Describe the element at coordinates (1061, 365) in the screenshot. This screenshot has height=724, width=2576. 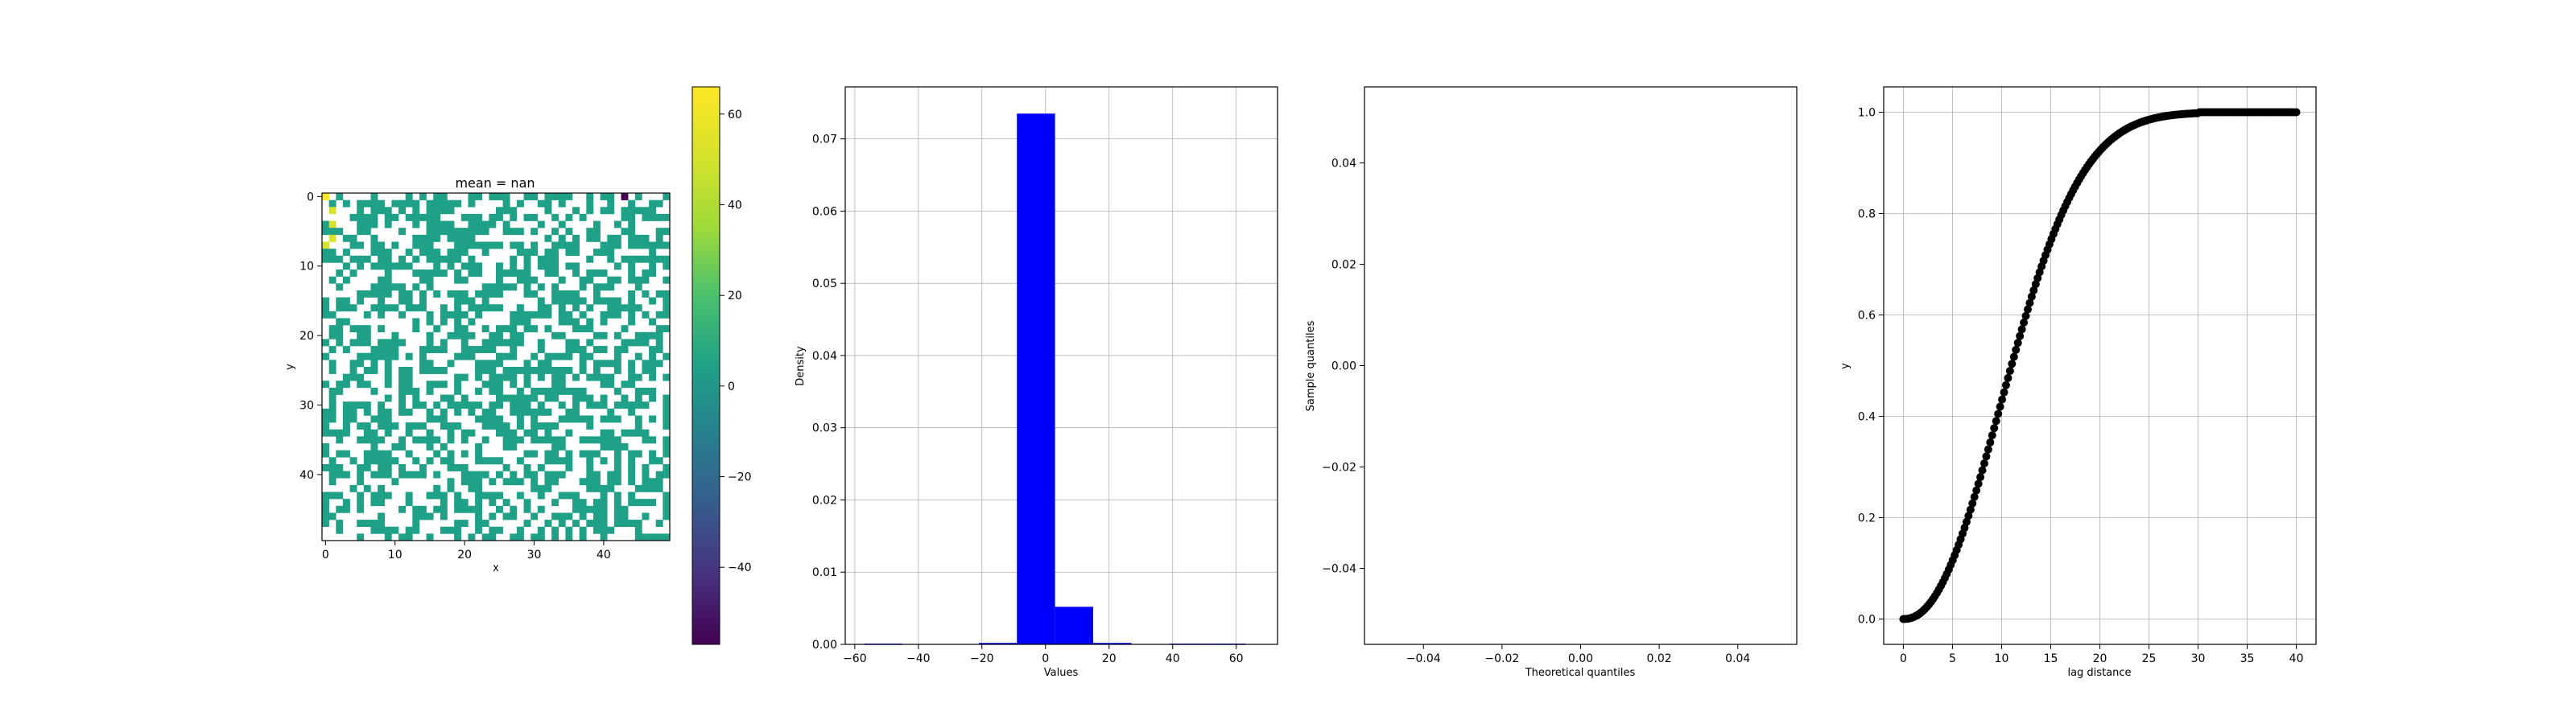
I see `histogram-frame` at that location.